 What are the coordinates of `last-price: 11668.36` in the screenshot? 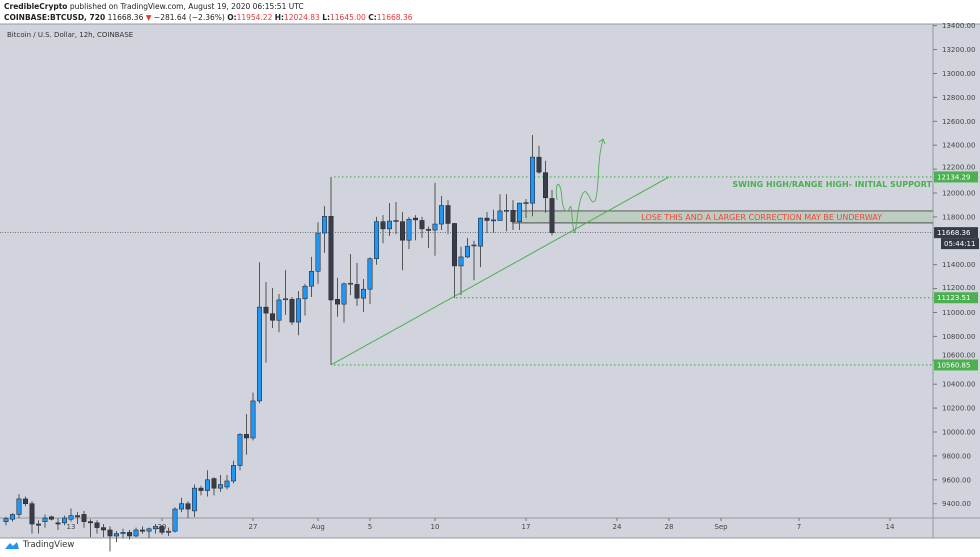 It's located at (125, 17).